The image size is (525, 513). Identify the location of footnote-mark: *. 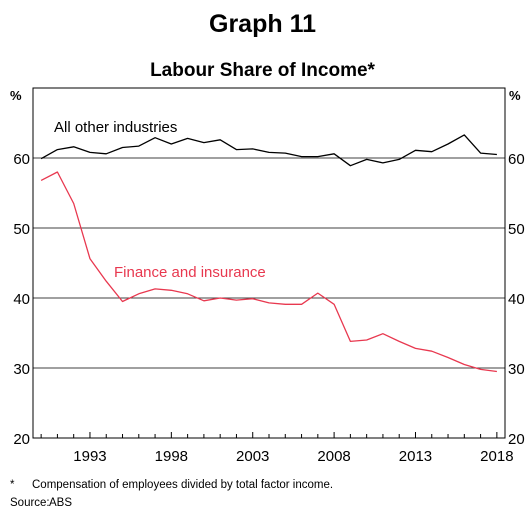
(12, 485).